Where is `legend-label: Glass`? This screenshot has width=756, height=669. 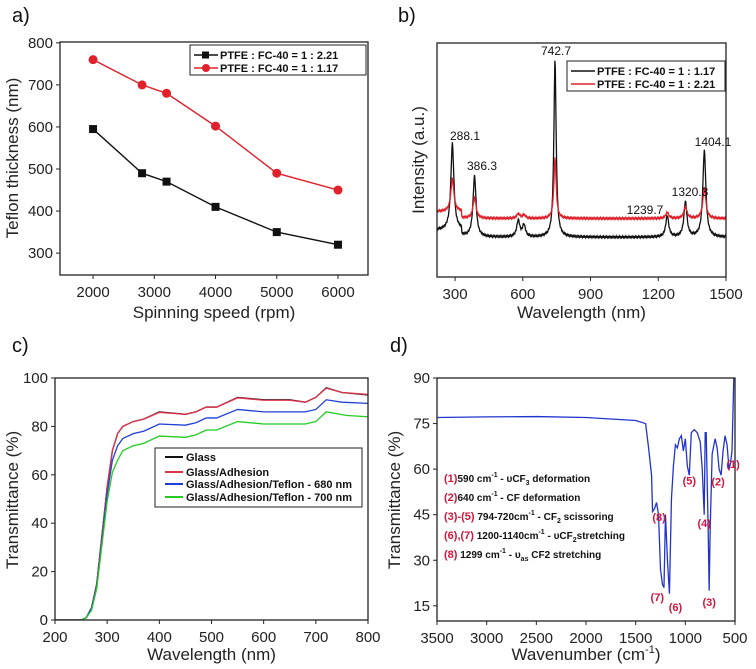
legend-label: Glass is located at coordinates (201, 458).